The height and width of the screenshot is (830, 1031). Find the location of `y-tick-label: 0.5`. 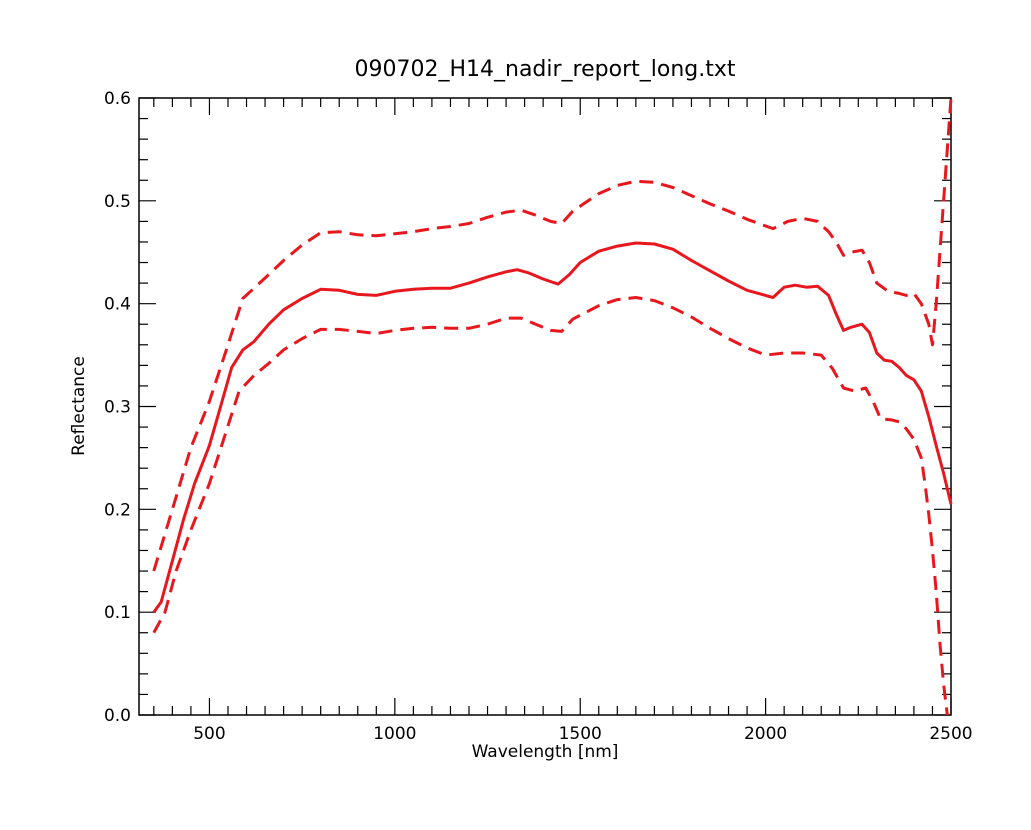

y-tick-label: 0.5 is located at coordinates (117, 202).